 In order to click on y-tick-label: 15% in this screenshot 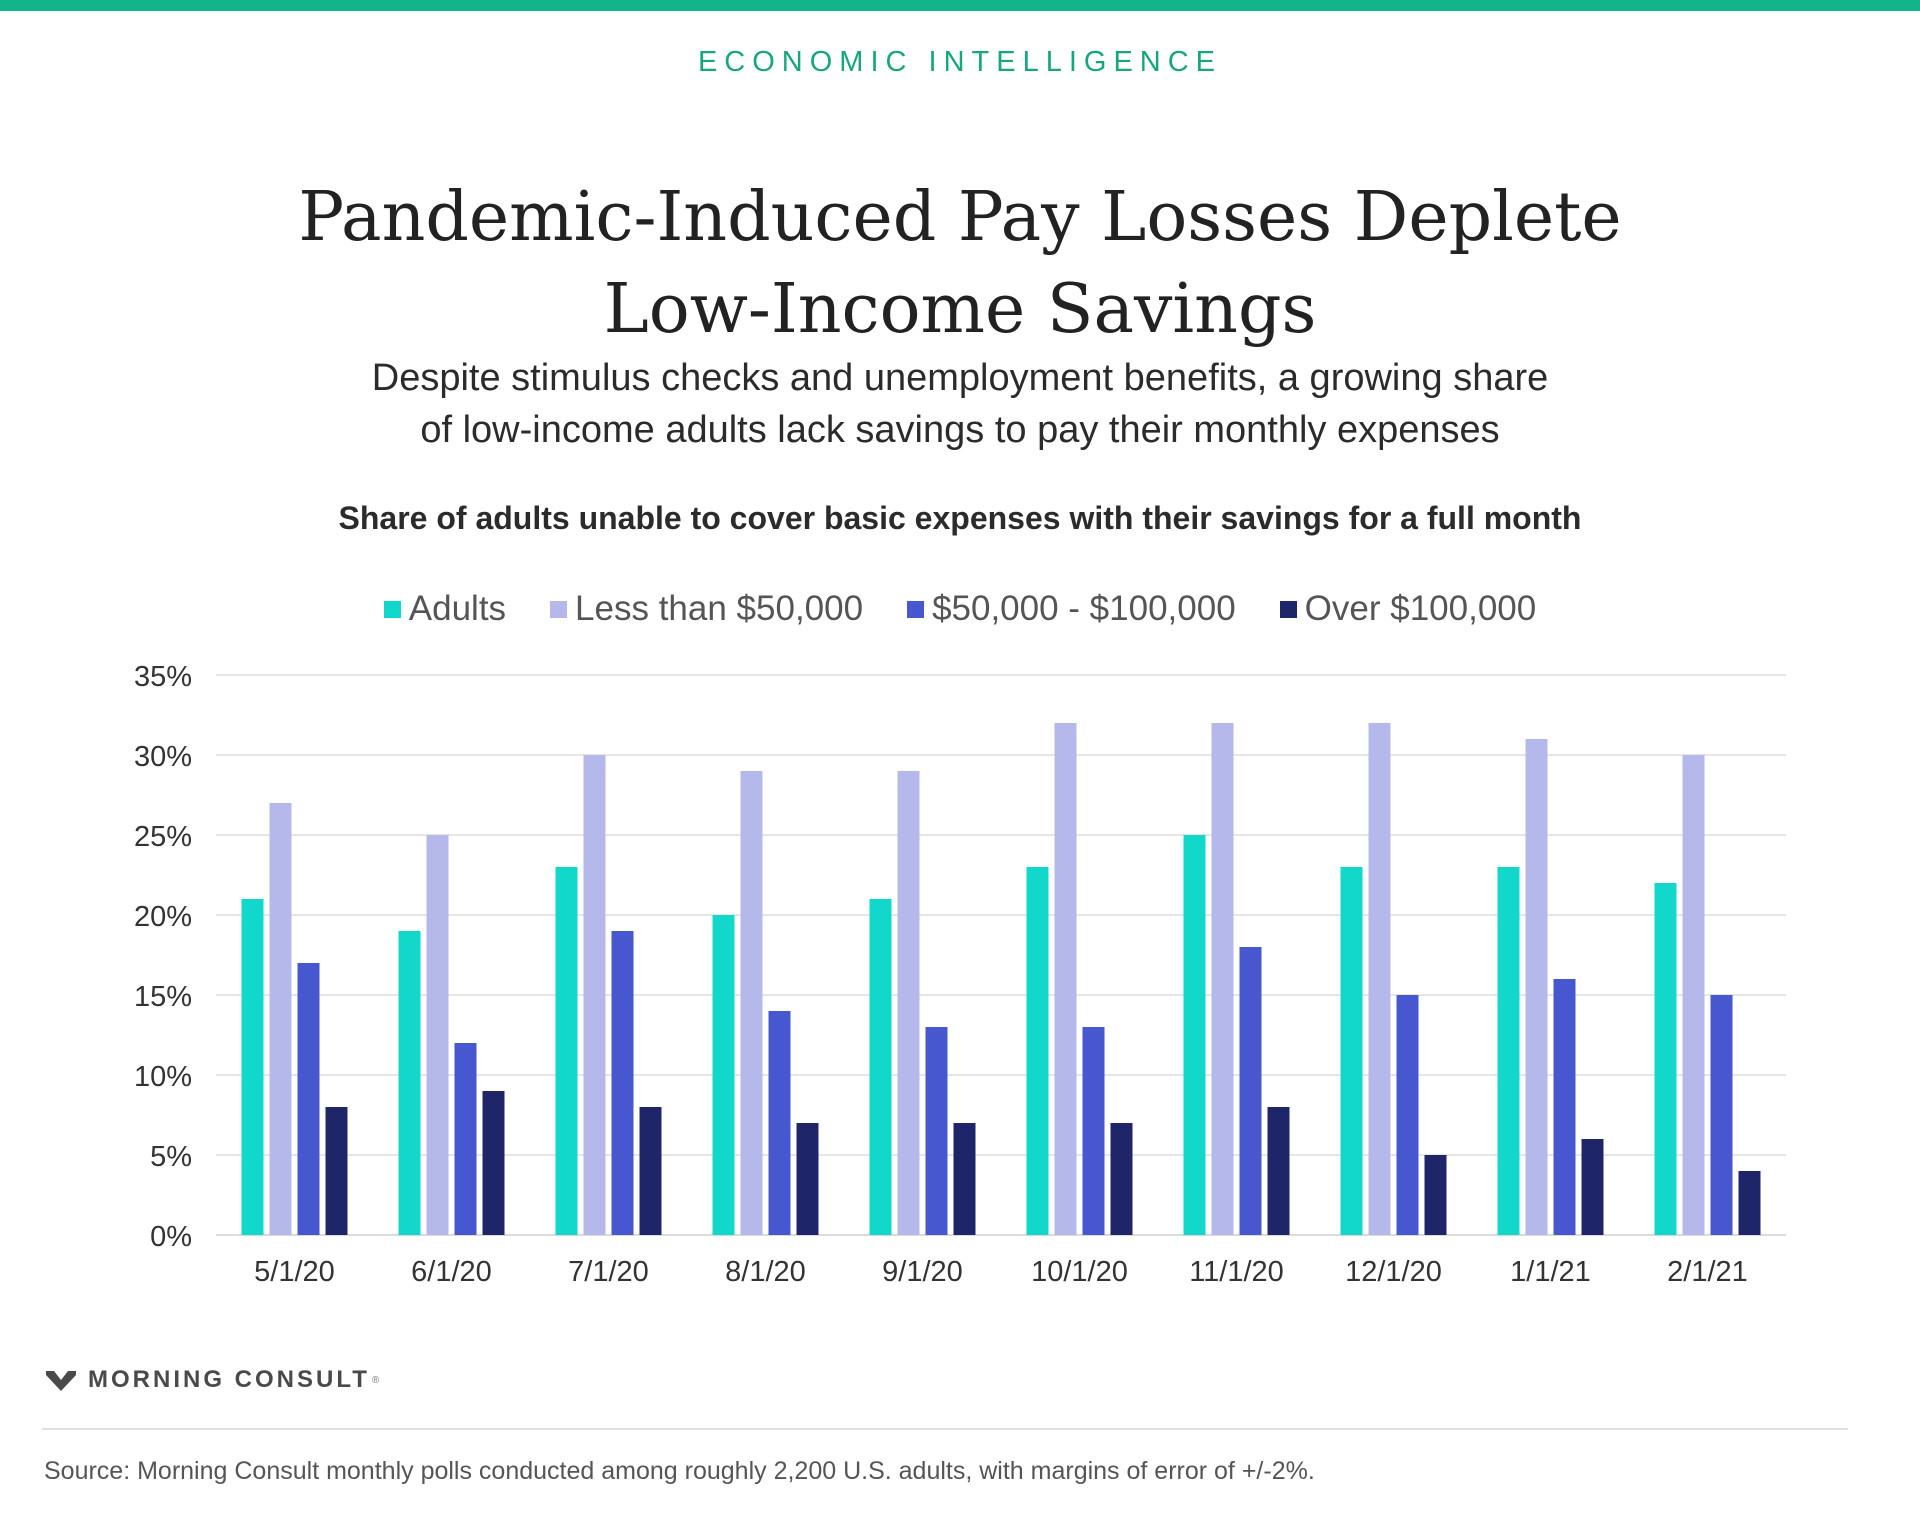, I will do `click(163, 997)`.